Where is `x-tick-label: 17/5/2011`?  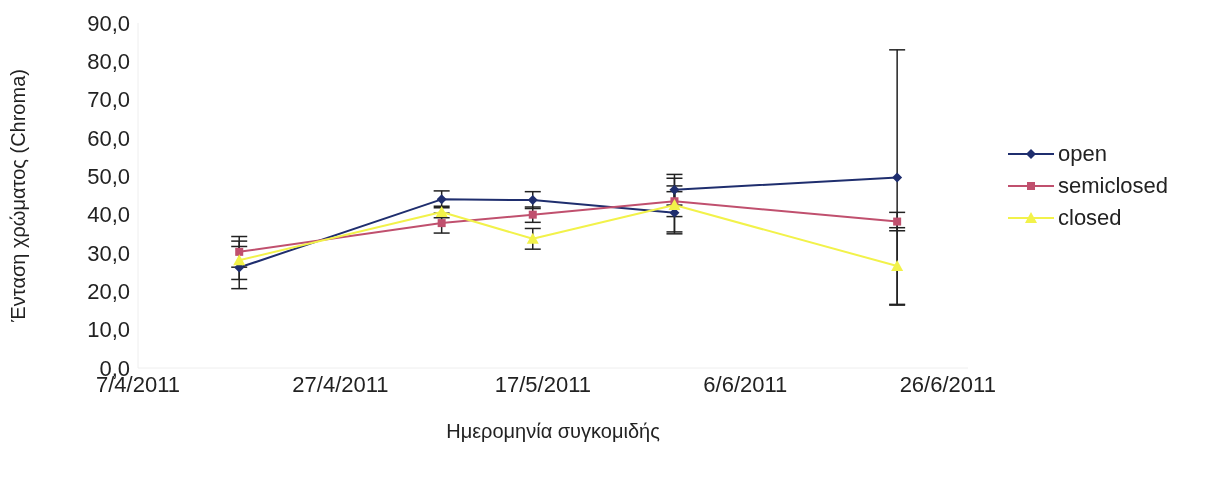
x-tick-label: 17/5/2011 is located at coordinates (542, 384).